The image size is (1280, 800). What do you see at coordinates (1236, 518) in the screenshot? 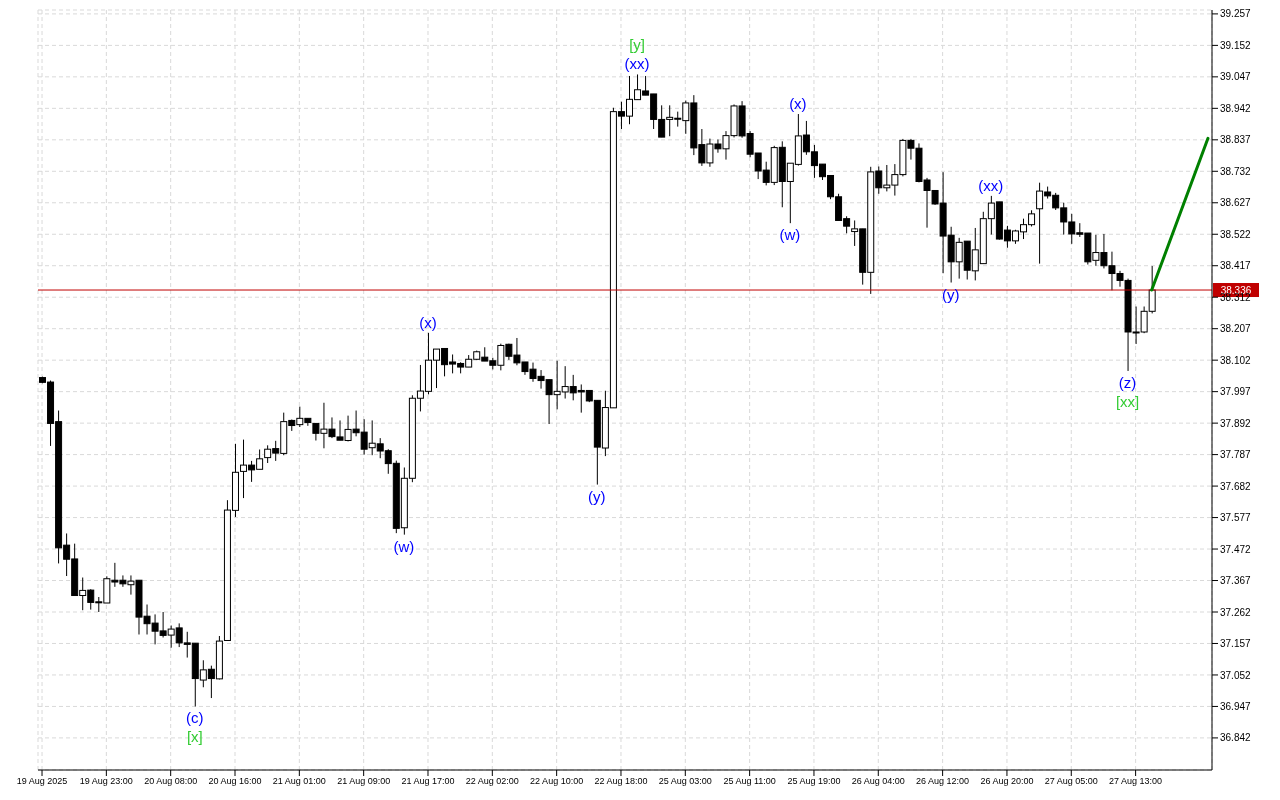
I see `y-tick-label: 37.577` at bounding box center [1236, 518].